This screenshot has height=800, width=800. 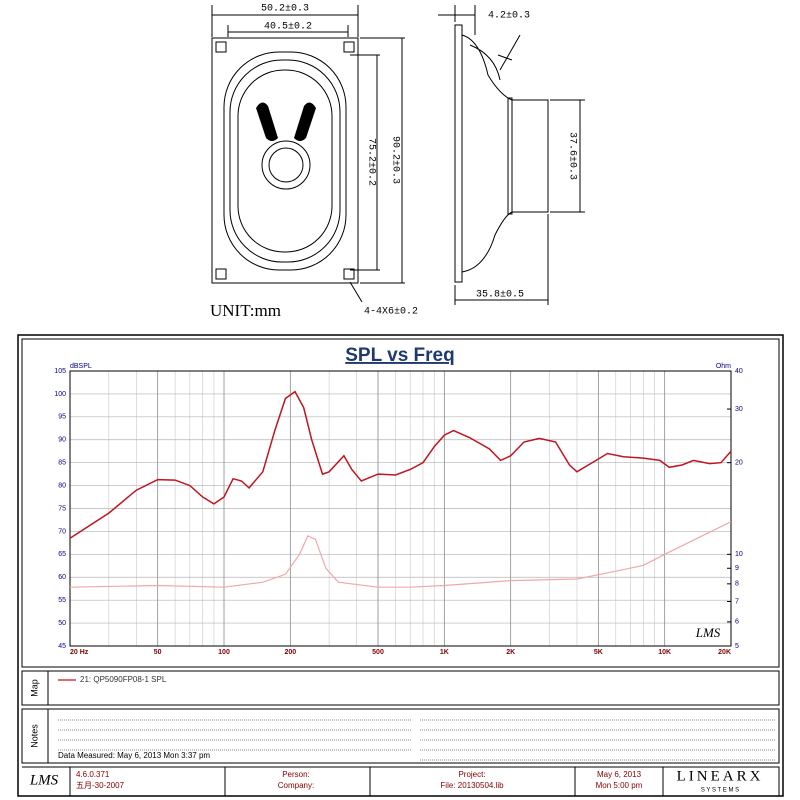 What do you see at coordinates (60, 394) in the screenshot?
I see `y-tick-label: 100` at bounding box center [60, 394].